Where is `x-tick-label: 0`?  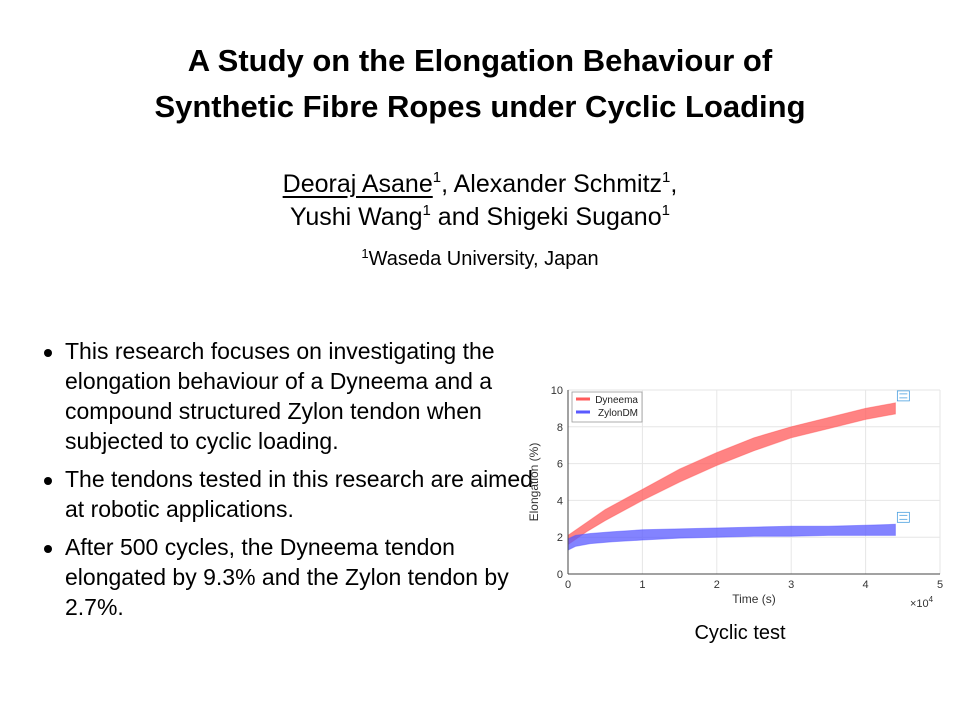
x-tick-label: 0 is located at coordinates (568, 585).